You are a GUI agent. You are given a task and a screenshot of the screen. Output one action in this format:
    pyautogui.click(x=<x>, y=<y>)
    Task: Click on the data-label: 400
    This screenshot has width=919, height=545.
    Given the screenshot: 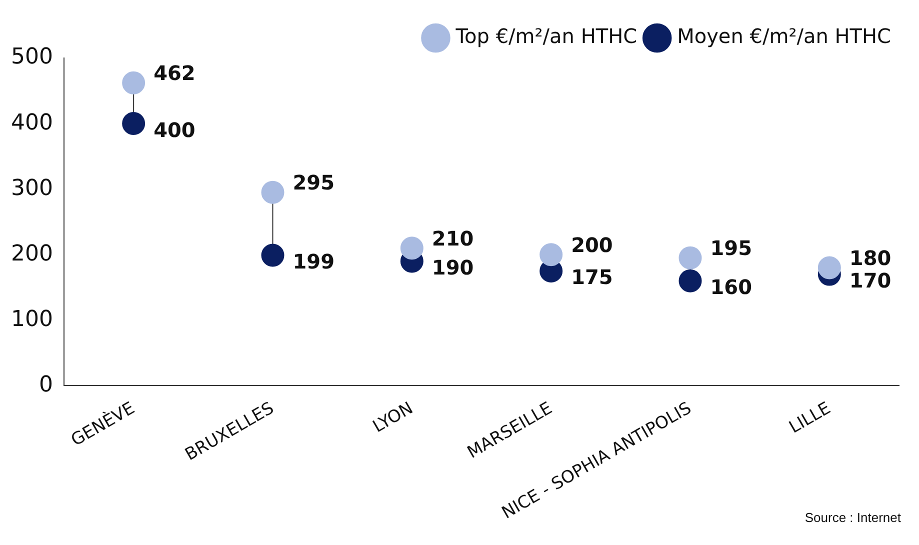 What is the action you would take?
    pyautogui.click(x=175, y=130)
    